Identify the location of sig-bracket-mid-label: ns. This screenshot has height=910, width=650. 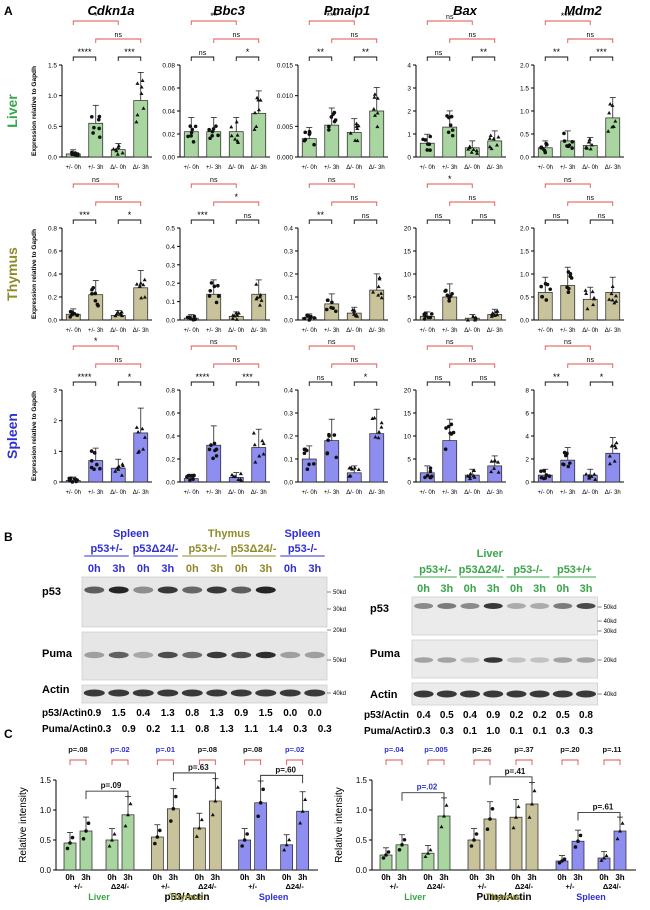
(591, 198).